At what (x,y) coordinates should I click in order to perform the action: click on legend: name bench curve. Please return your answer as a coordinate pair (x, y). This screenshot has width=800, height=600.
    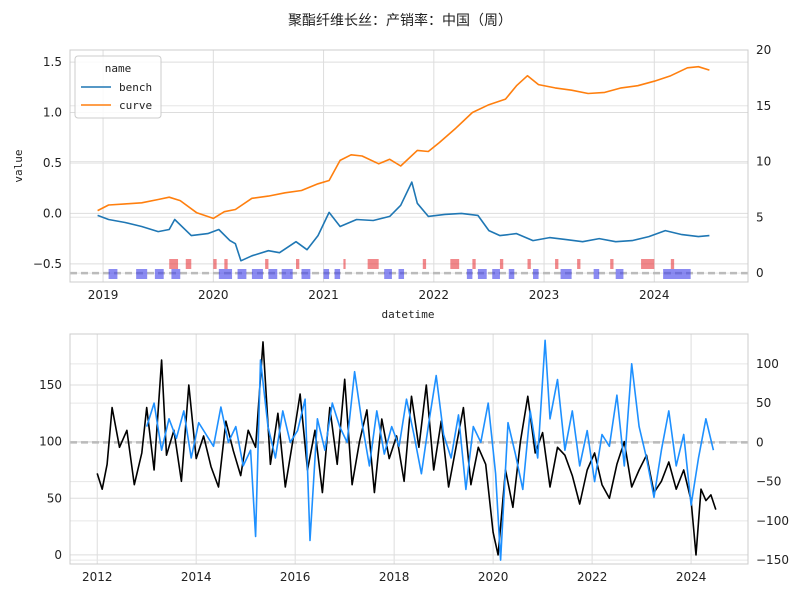
    Looking at the image, I should click on (118, 87).